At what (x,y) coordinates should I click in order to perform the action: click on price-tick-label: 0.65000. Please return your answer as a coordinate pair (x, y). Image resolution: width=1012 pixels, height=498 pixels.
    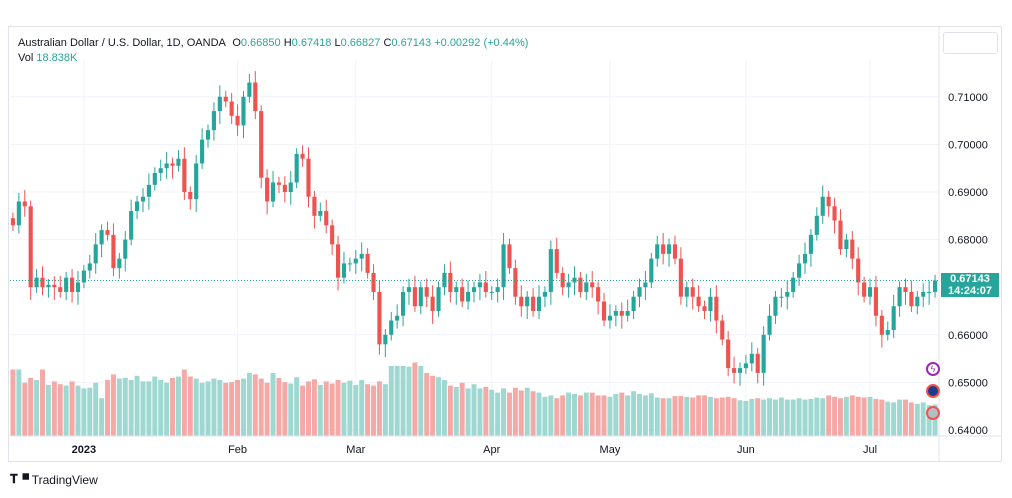
    Looking at the image, I should click on (968, 383).